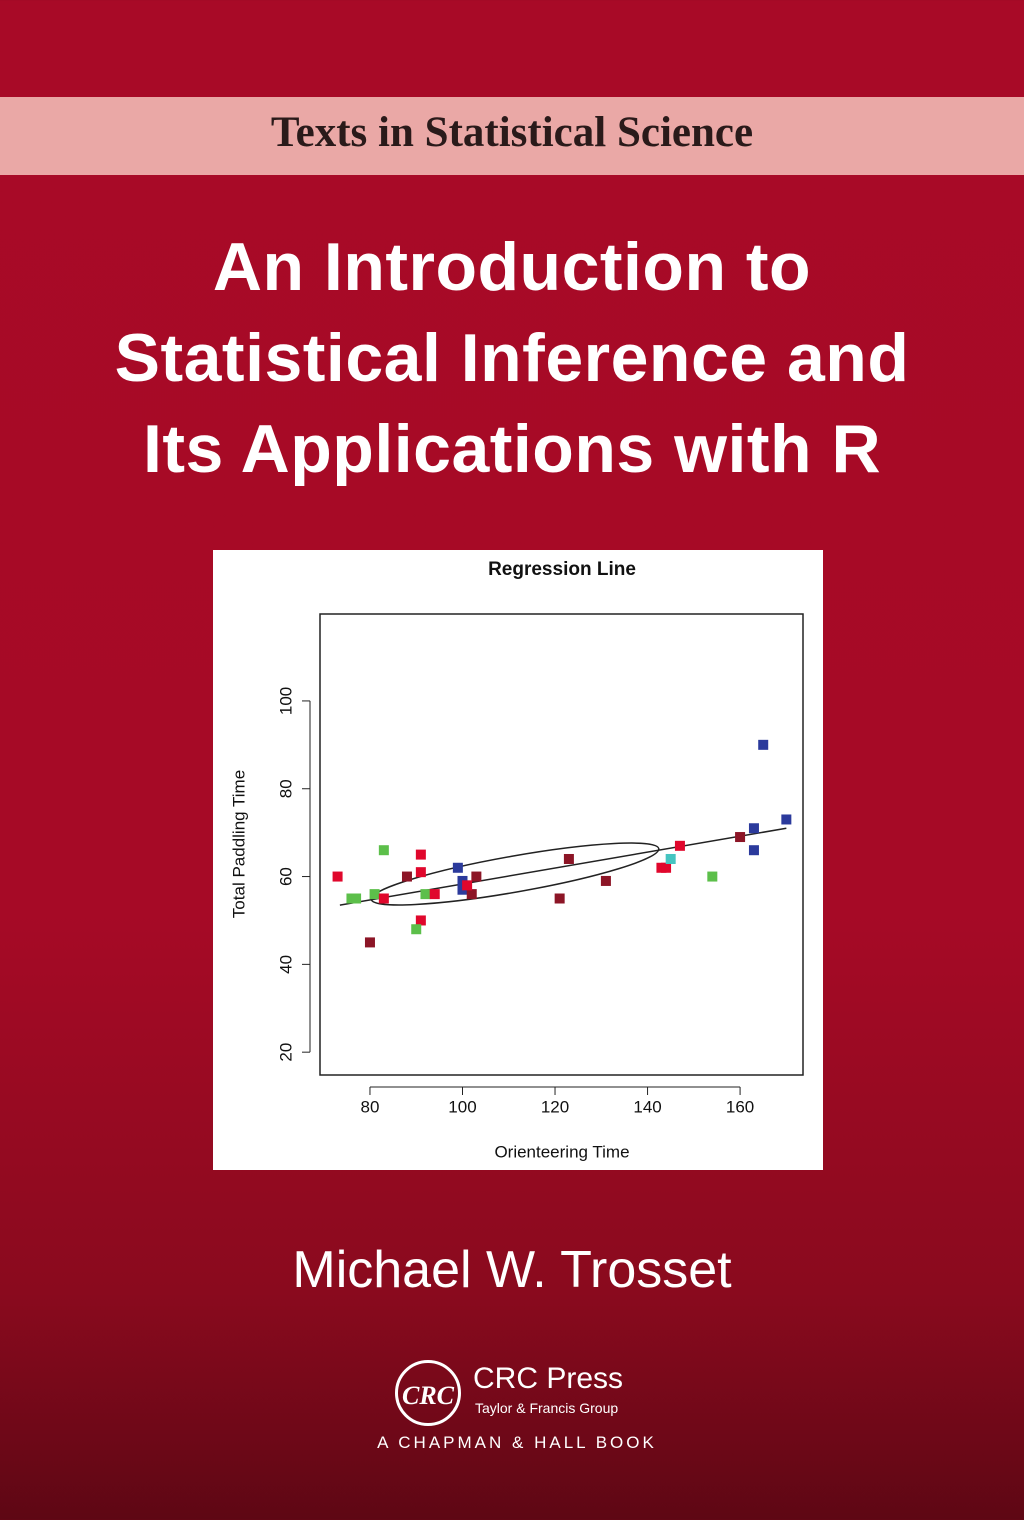 This screenshot has width=1024, height=1520. I want to click on title-line: Statistical Inference and, so click(512, 358).